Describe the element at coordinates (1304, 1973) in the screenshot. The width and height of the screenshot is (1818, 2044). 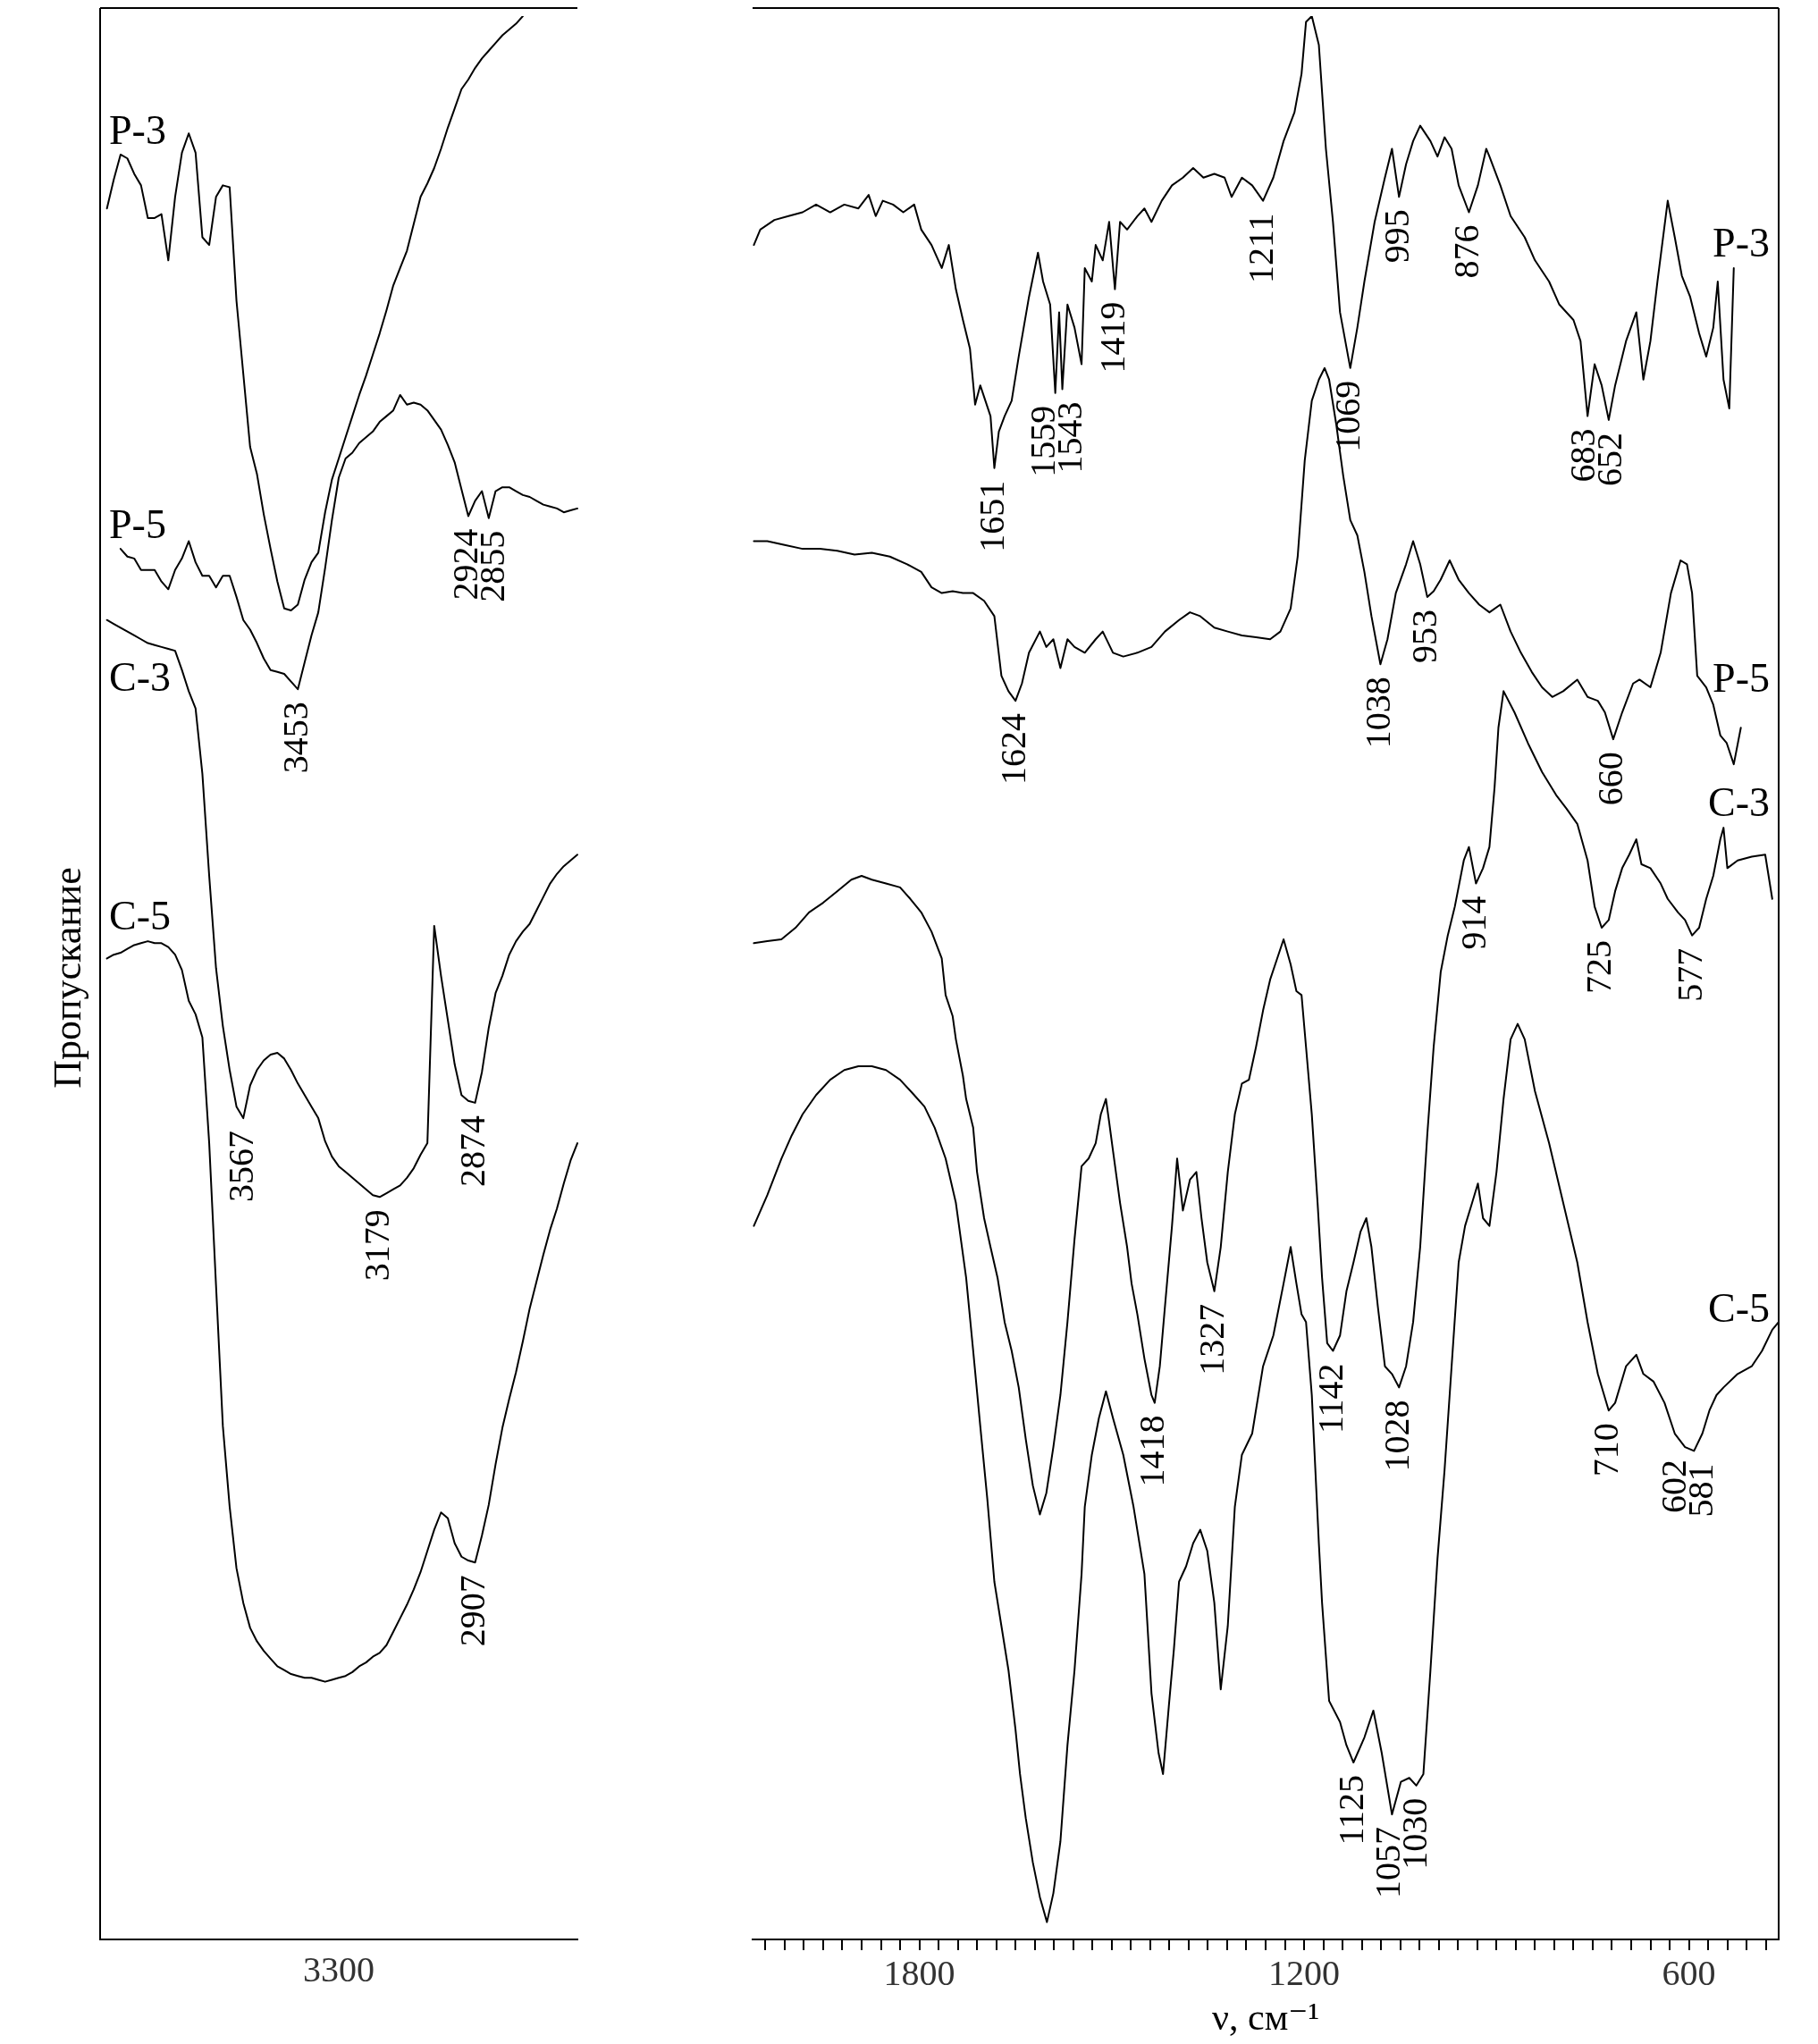
I see `x-tick-label: 1200` at that location.